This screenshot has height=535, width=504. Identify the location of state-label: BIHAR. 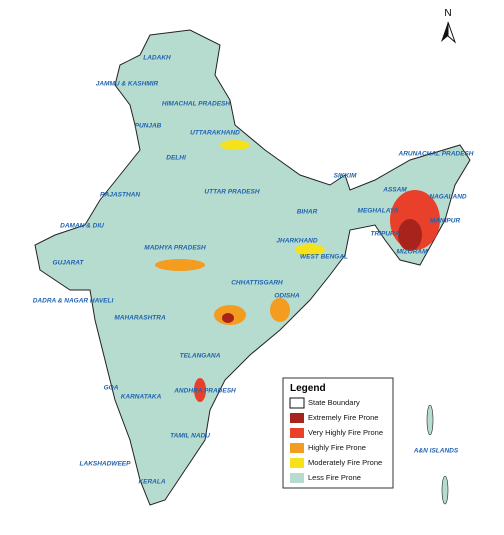
(307, 212).